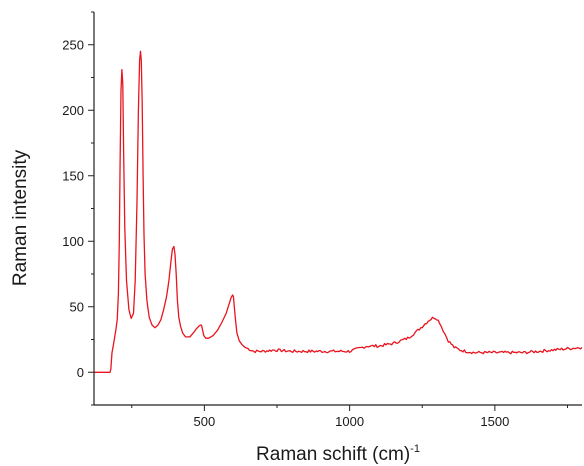 The width and height of the screenshot is (584, 466). What do you see at coordinates (20, 217) in the screenshot?
I see `y-axis-title: Raman intensity` at bounding box center [20, 217].